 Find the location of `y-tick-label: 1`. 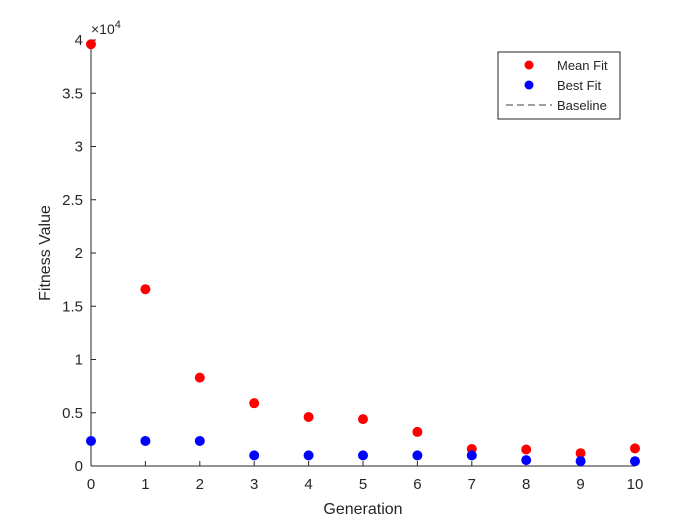

y-tick-label: 1 is located at coordinates (79, 360).